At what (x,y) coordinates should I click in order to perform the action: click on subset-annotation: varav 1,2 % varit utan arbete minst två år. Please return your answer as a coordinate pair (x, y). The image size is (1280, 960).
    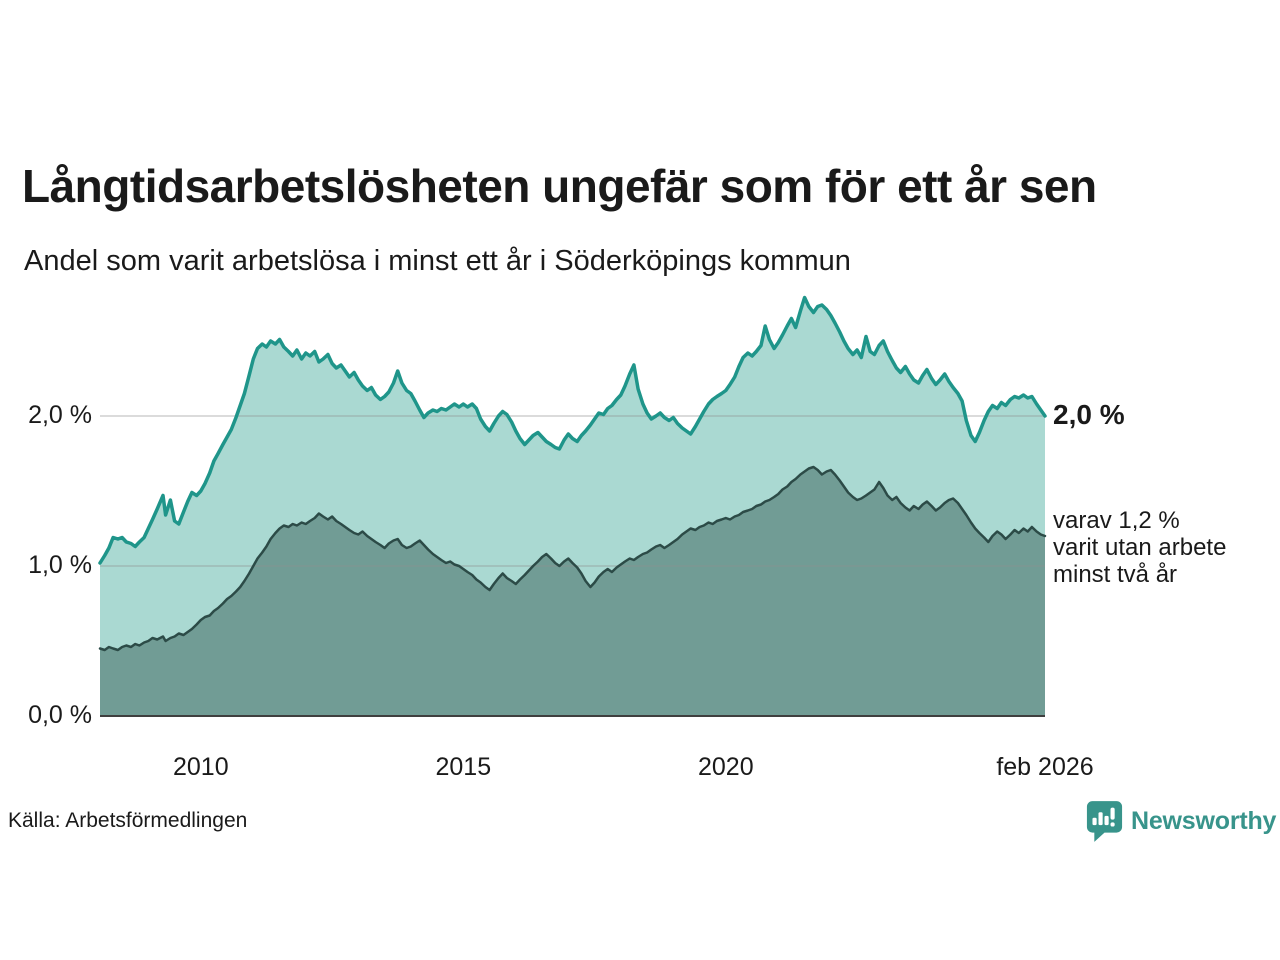
    Looking at the image, I should click on (1139, 547).